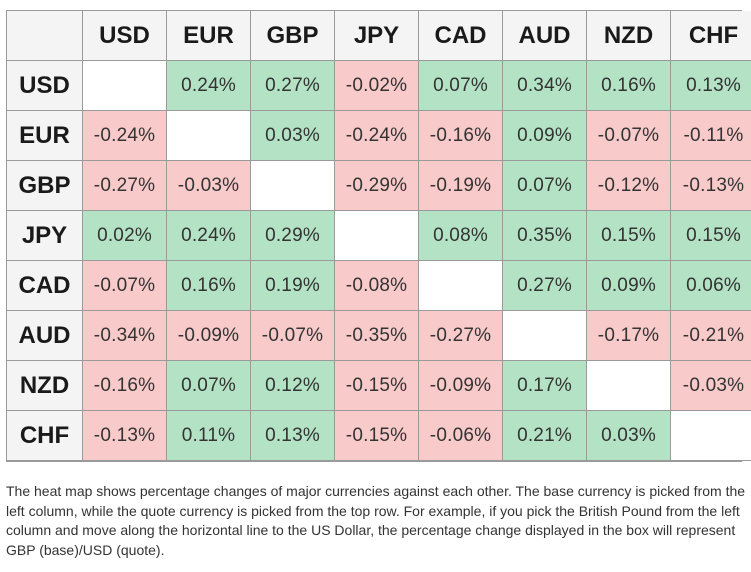 The height and width of the screenshot is (572, 751). What do you see at coordinates (45, 86) in the screenshot?
I see `row-header-usd: USD` at bounding box center [45, 86].